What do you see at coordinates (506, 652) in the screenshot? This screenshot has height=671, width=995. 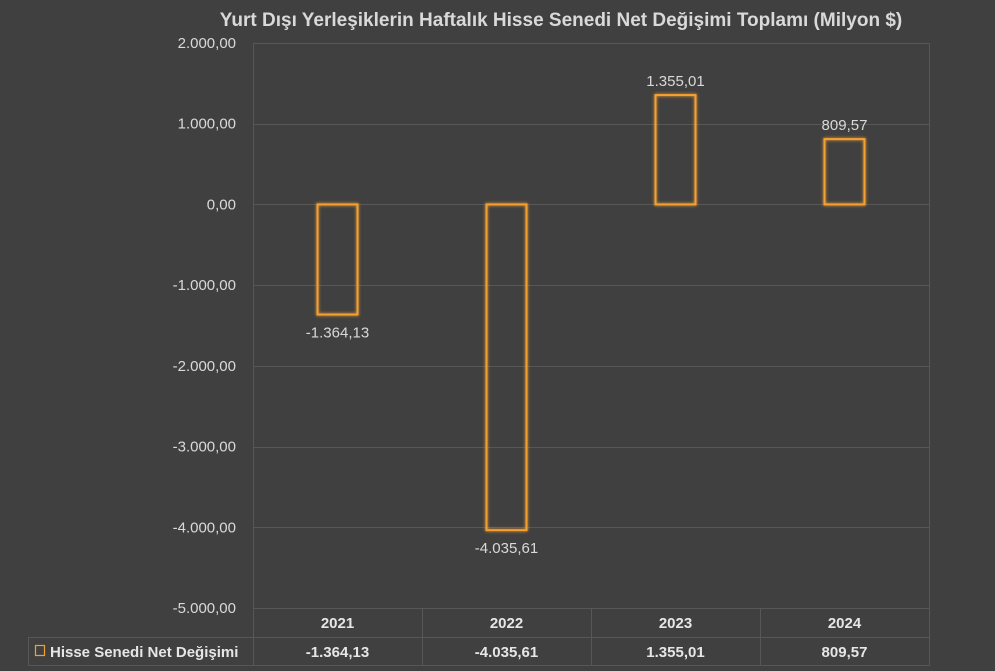 I see `table-value-2022: -4.035,61` at bounding box center [506, 652].